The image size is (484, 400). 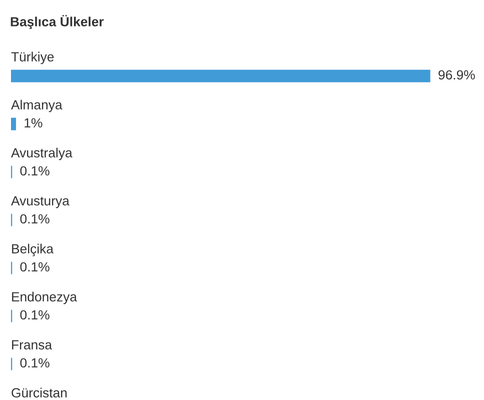 What do you see at coordinates (456, 75) in the screenshot?
I see `data-label: 96.9%` at bounding box center [456, 75].